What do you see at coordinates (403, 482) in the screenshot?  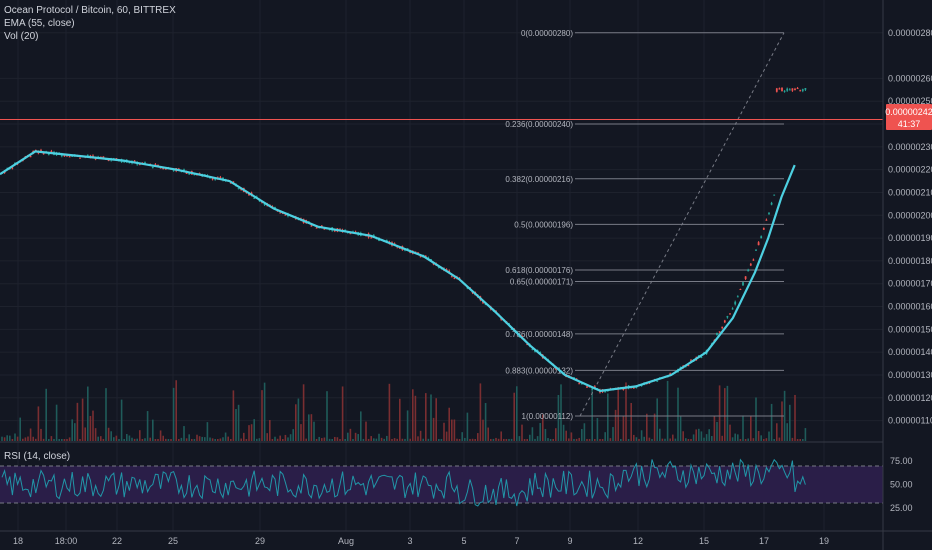 I see `rsi-line` at bounding box center [403, 482].